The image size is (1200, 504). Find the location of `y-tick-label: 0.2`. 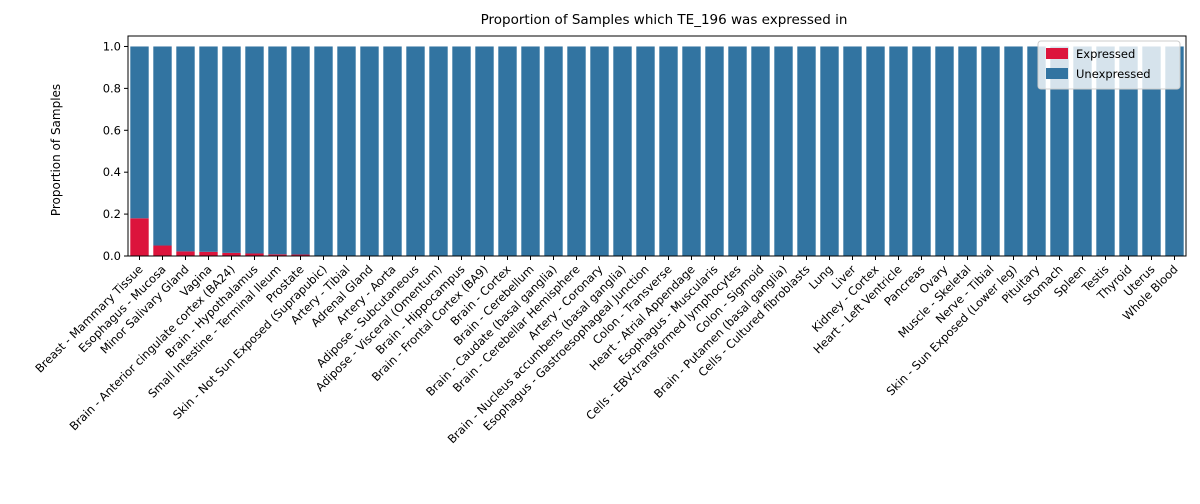

y-tick-label: 0.2 is located at coordinates (112, 214).